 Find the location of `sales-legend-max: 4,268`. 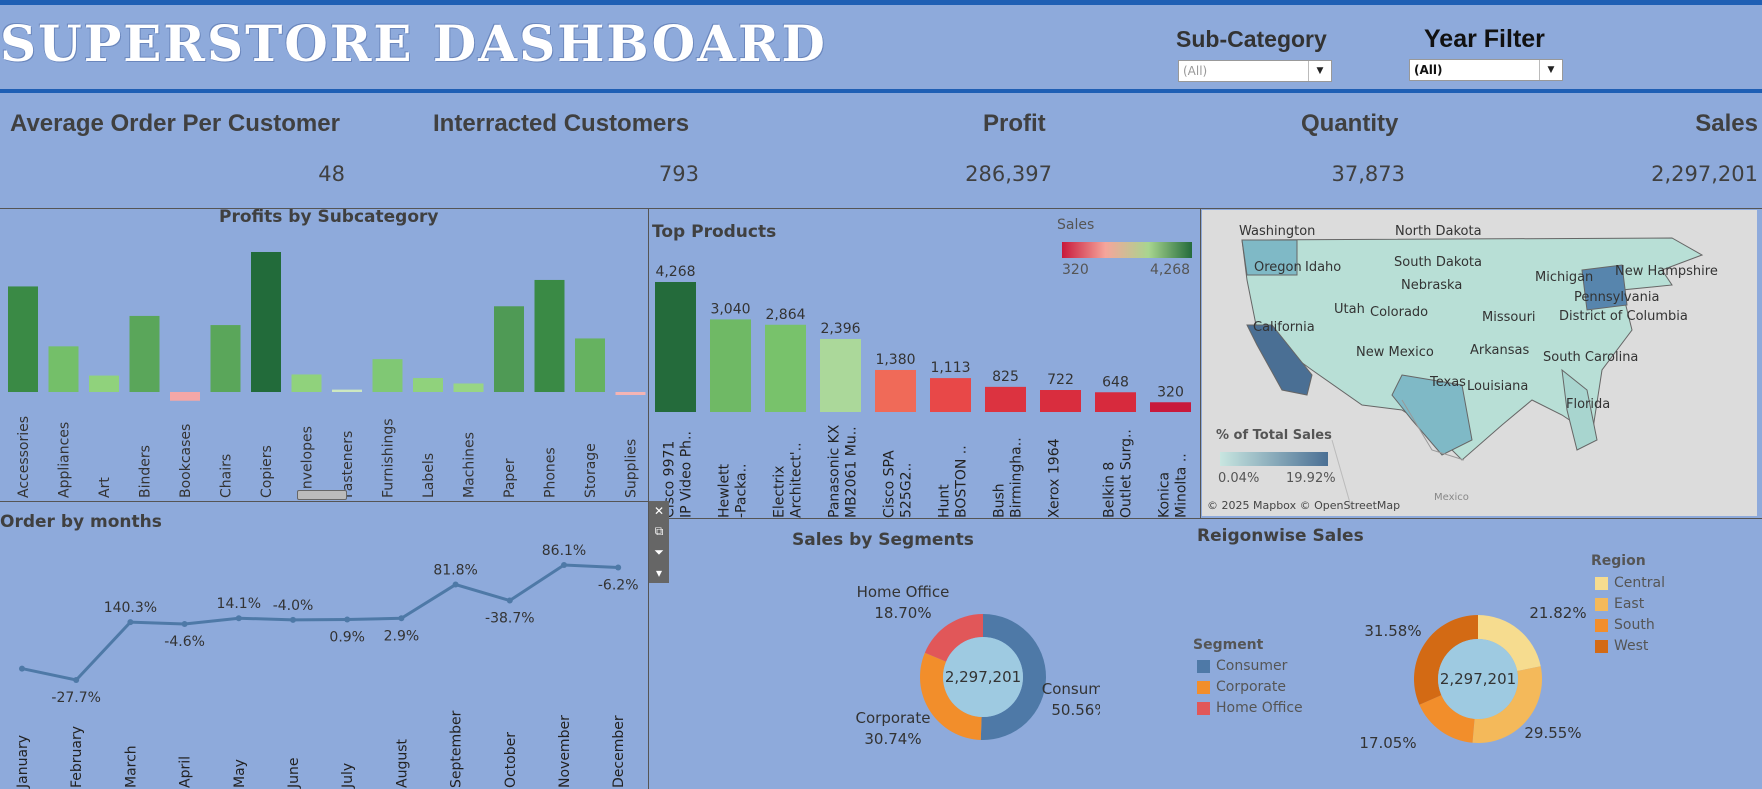

sales-legend-max: 4,268 is located at coordinates (1170, 270).